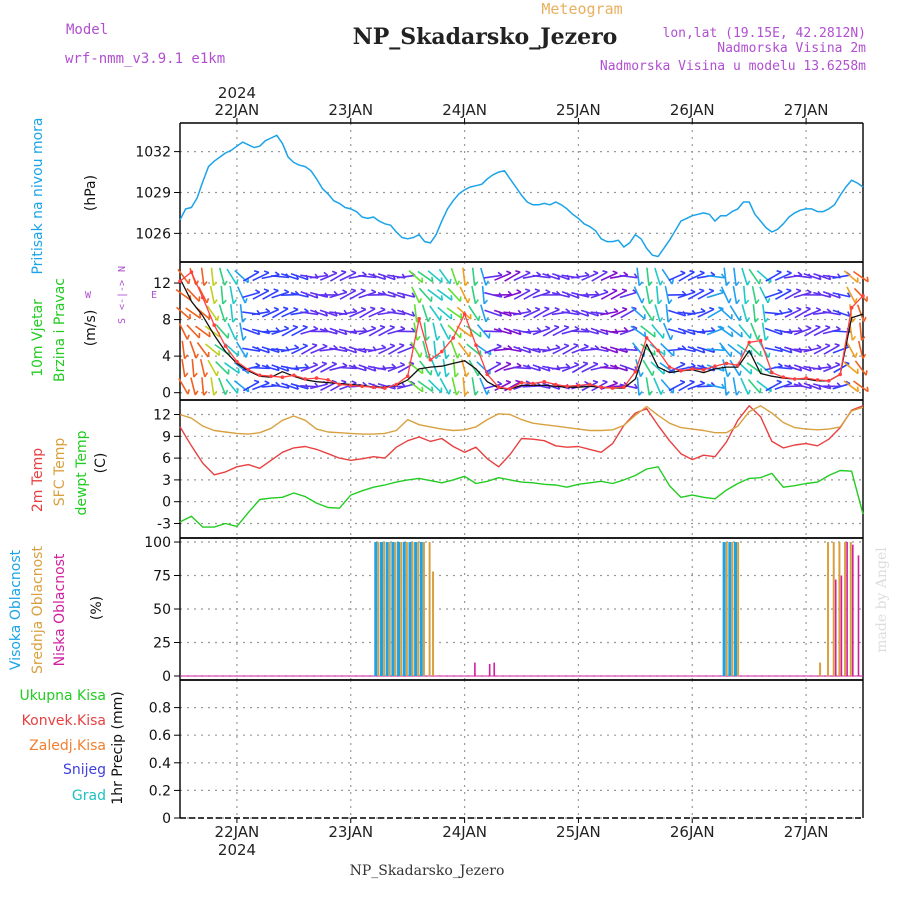  Describe the element at coordinates (166, 503) in the screenshot. I see `y-tick-label-1: 0` at that location.